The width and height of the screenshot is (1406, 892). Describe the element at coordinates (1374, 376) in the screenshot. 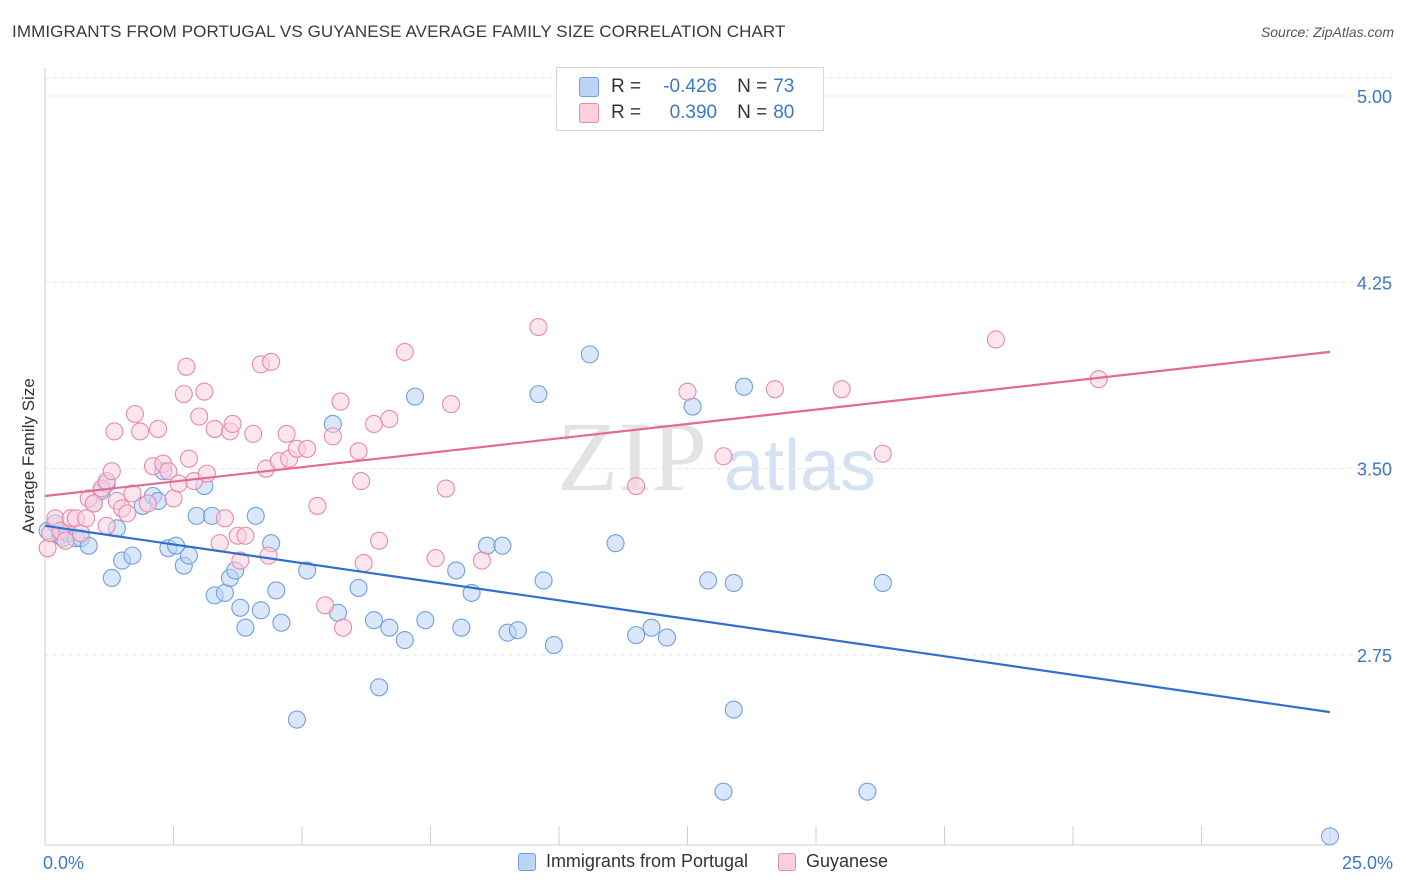

I see `y-tick-labels: 2.75 3.50 4.25 5.00` at that location.